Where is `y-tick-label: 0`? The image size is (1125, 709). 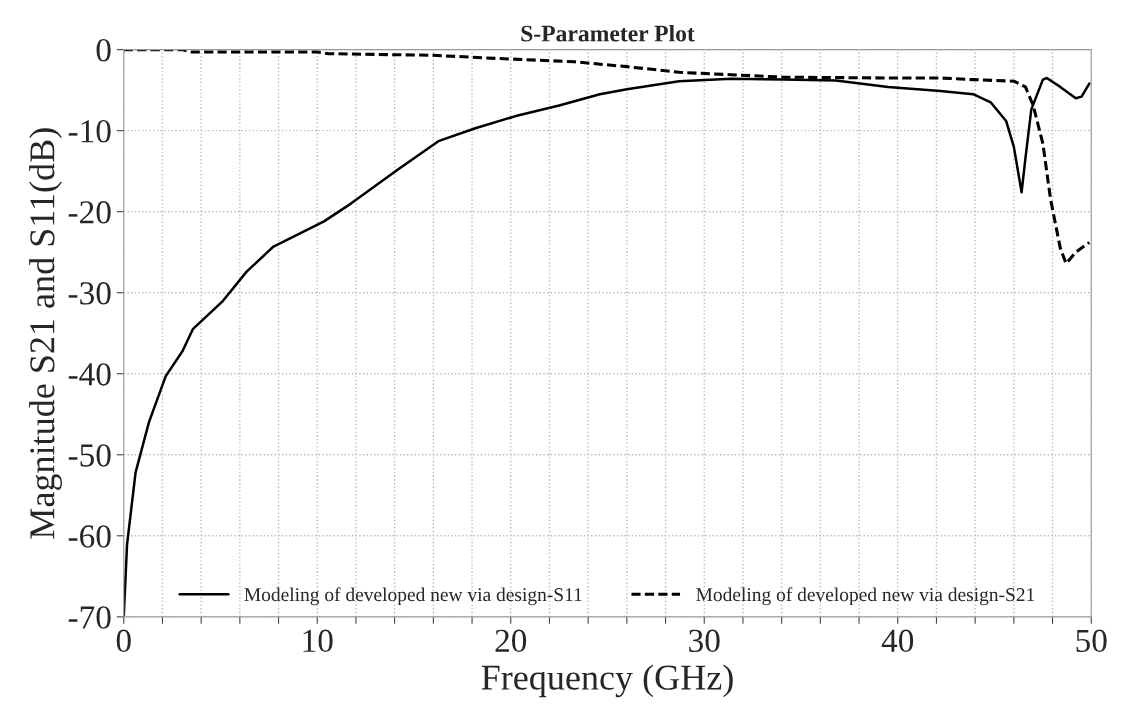
y-tick-label: 0 is located at coordinates (103, 50).